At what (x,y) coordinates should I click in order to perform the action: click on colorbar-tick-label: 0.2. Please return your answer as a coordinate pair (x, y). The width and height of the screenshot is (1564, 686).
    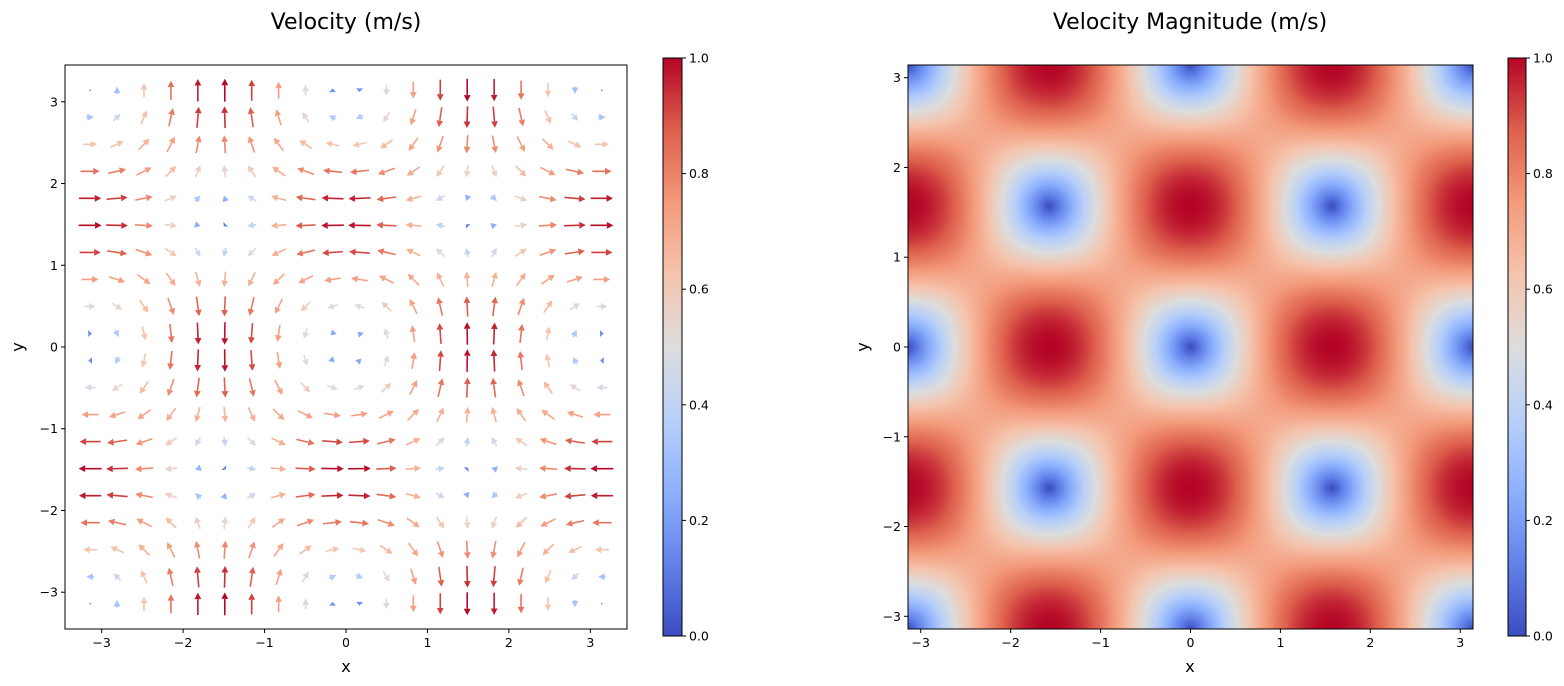
    Looking at the image, I should click on (1543, 520).